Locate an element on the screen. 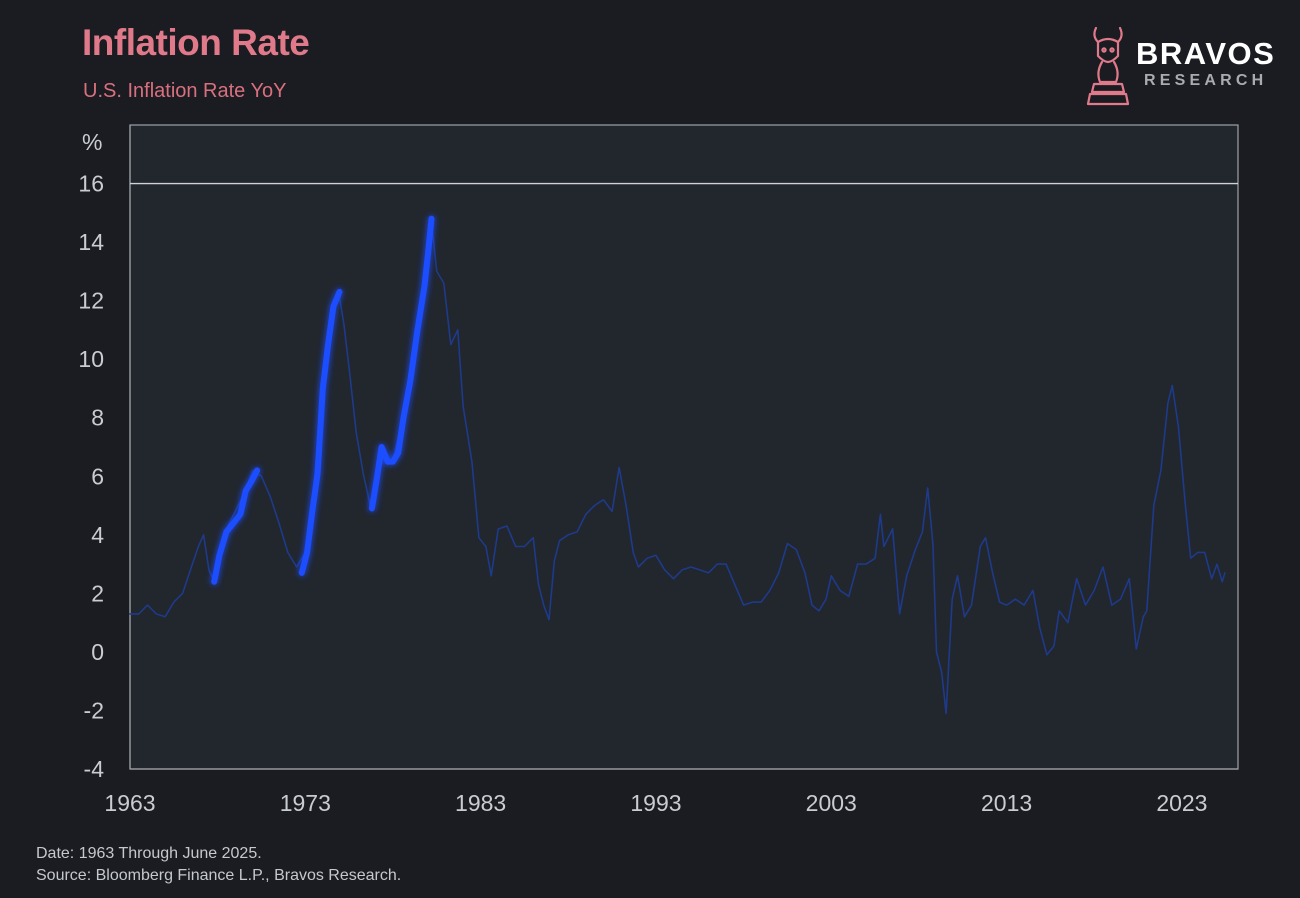  x-tick-label: 1973 is located at coordinates (305, 803).